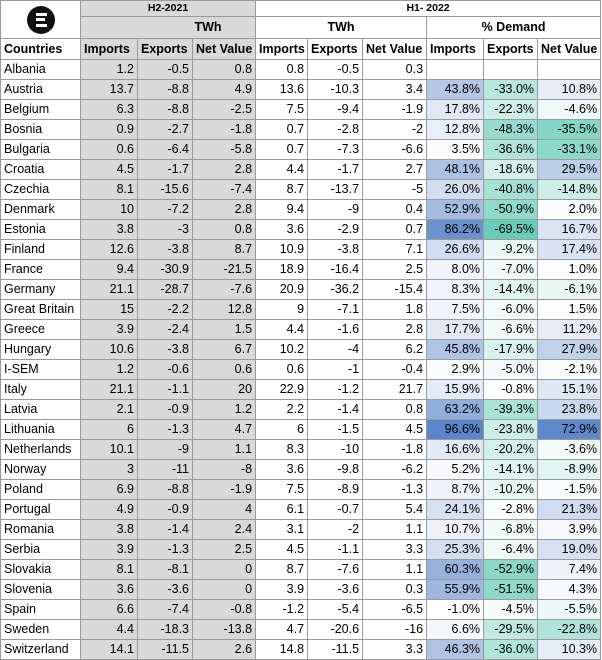 The width and height of the screenshot is (602, 660). Describe the element at coordinates (569, 629) in the screenshot. I see `demand-net-cell: -22.8%` at that location.